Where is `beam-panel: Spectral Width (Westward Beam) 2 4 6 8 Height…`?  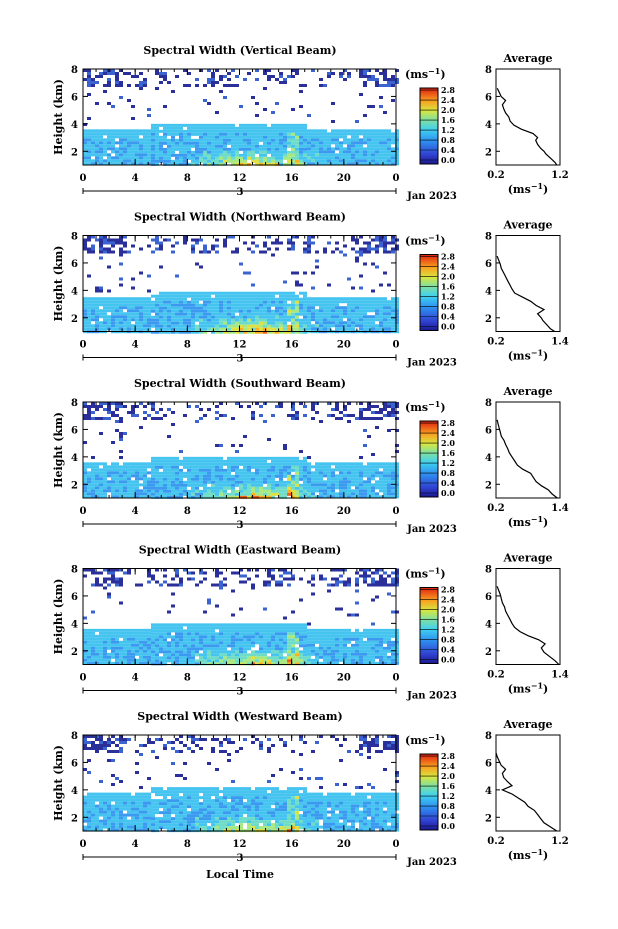 beam-panel: Spectral Width (Westward Beam) 2 4 6 8 Height… is located at coordinates (310, 789).